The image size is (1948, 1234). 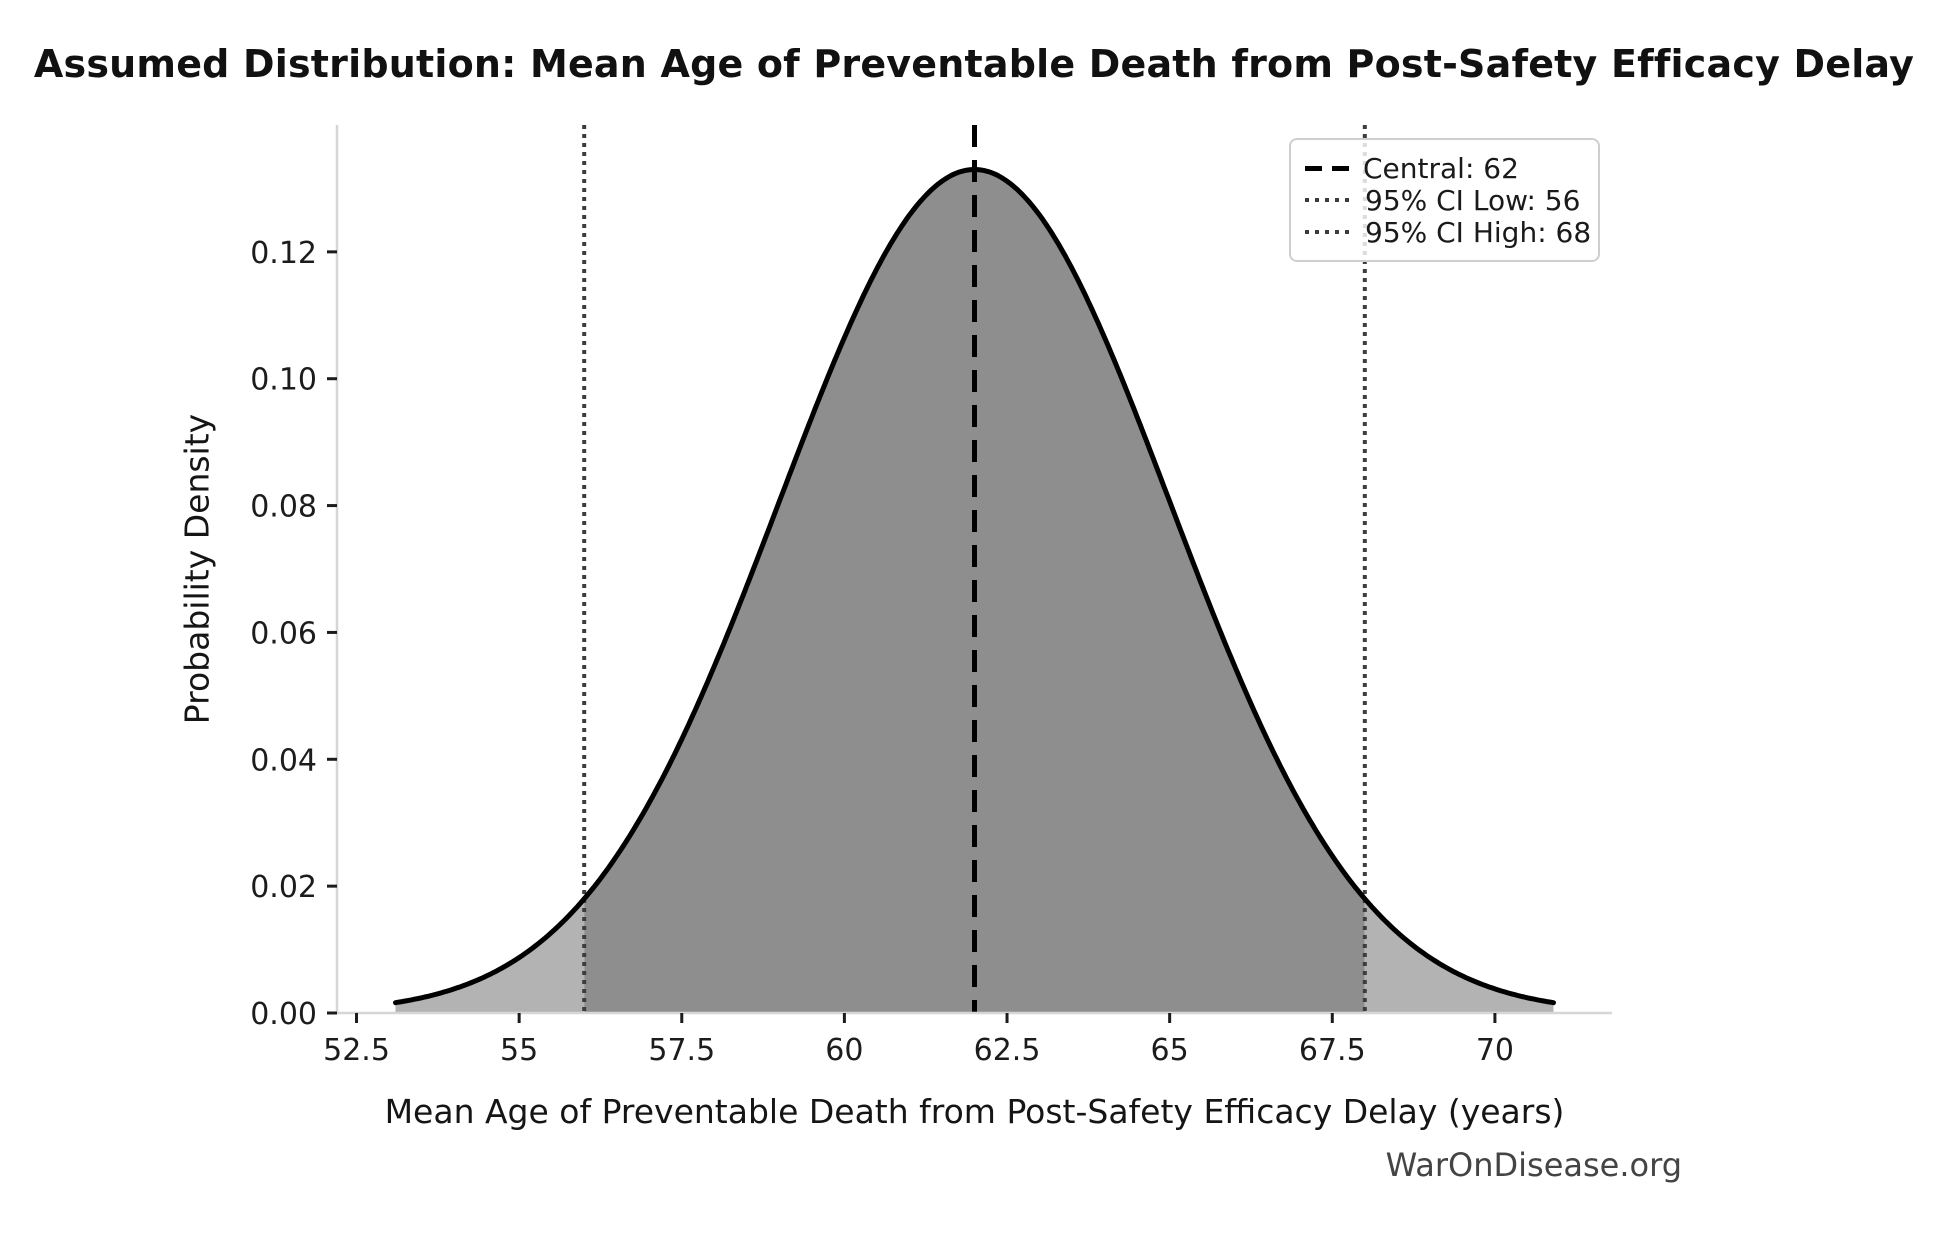 I want to click on watermark: WarOnDisease.org, so click(x=1533, y=1165).